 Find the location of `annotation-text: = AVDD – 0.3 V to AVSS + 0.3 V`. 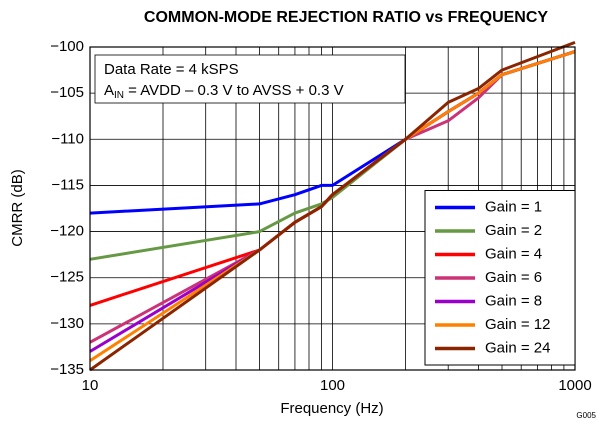

annotation-text: = AVDD – 0.3 V to AVSS + 0.3 V is located at coordinates (234, 90).